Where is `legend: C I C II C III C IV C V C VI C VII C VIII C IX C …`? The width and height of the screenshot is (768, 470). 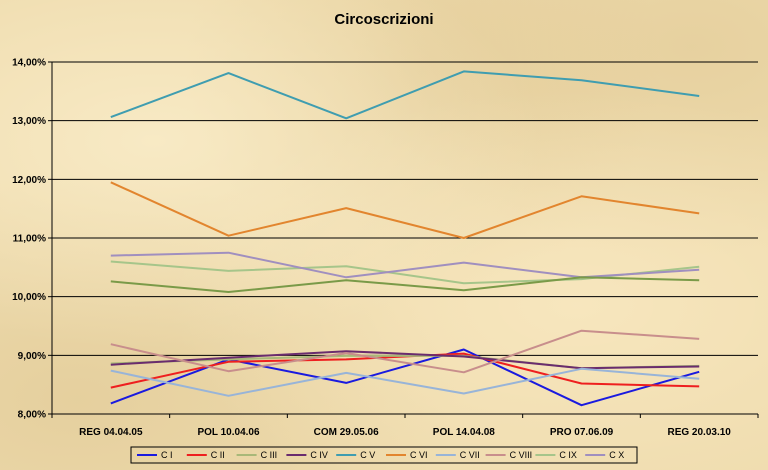
legend: C I C II C III C IV C V C VI C VII C VIII C IX C … is located at coordinates (384, 455).